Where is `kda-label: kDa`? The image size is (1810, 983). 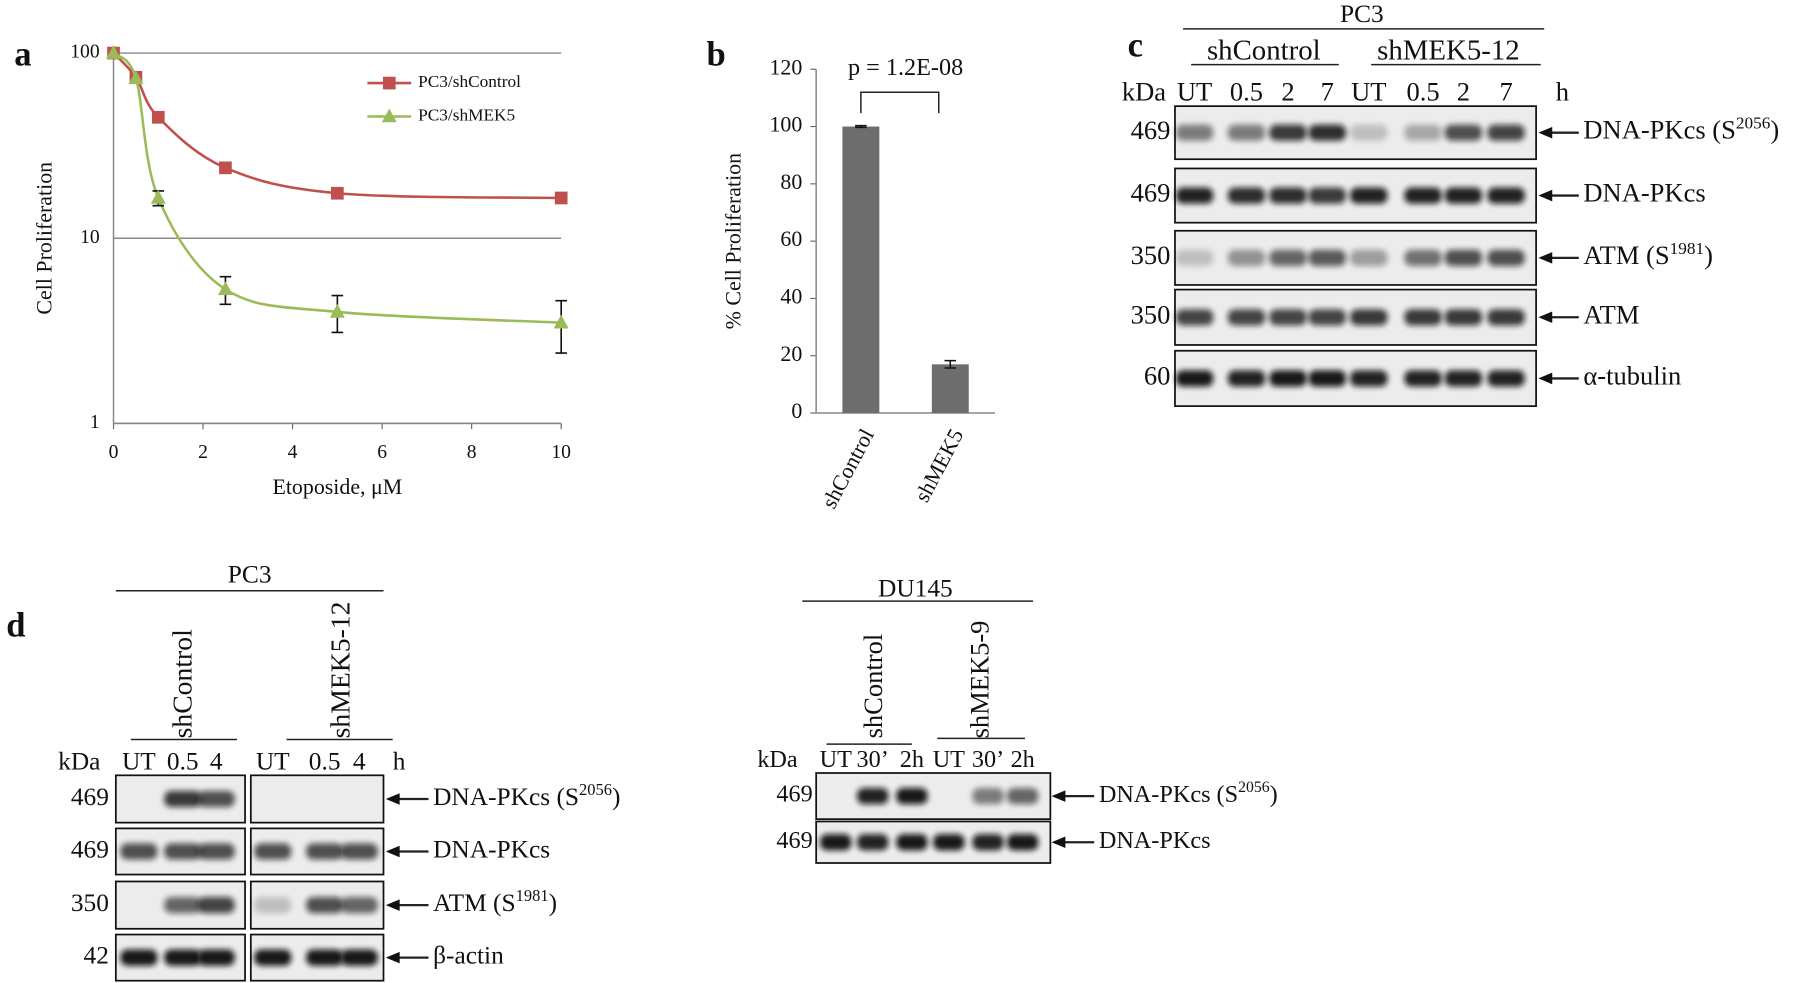
kda-label: kDa is located at coordinates (1144, 92).